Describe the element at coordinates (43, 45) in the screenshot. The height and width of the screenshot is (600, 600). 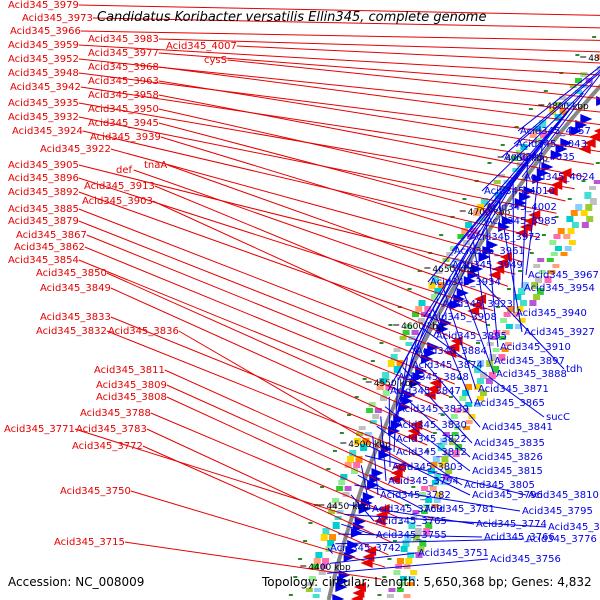
I see `gene-label-forward: Acid345_3959` at that location.